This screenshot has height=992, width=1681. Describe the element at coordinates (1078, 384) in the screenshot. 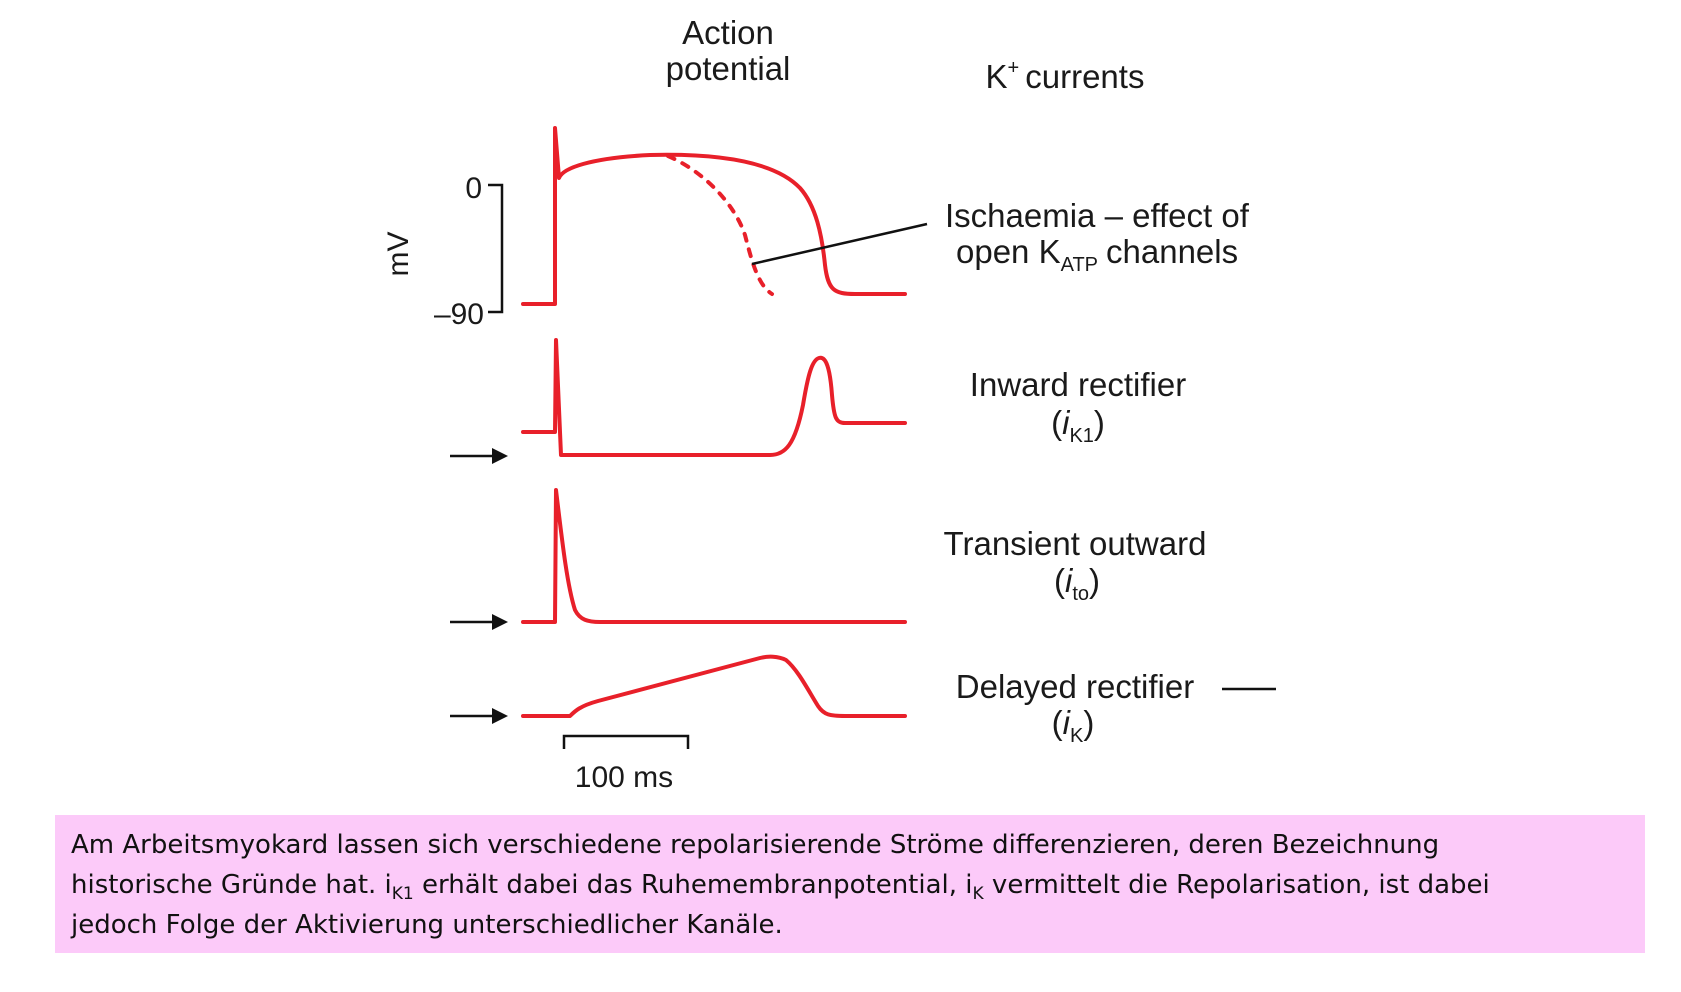

I see `ik1-label: Inward rectifier` at that location.